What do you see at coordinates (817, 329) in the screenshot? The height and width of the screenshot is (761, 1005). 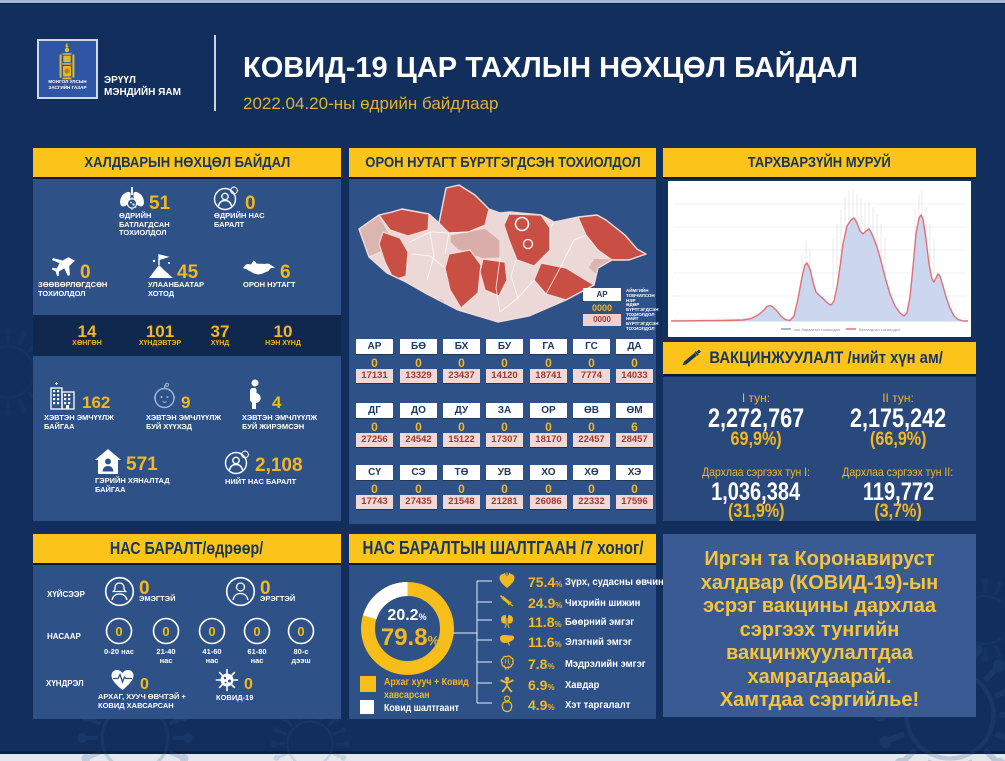 I see `svg-text: нас баралтын тохиолдол` at bounding box center [817, 329].